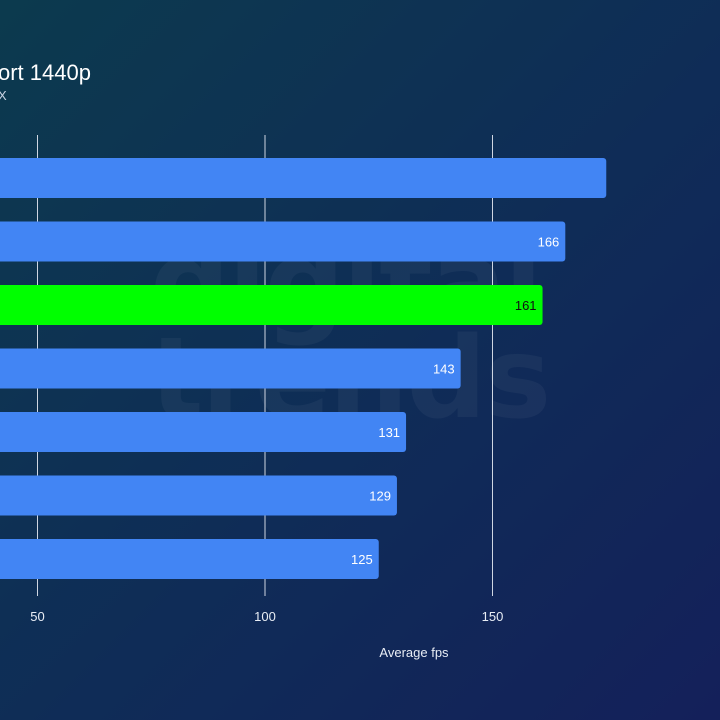 Image resolution: width=720 pixels, height=720 pixels. I want to click on bar-value-label: 129, so click(380, 496).